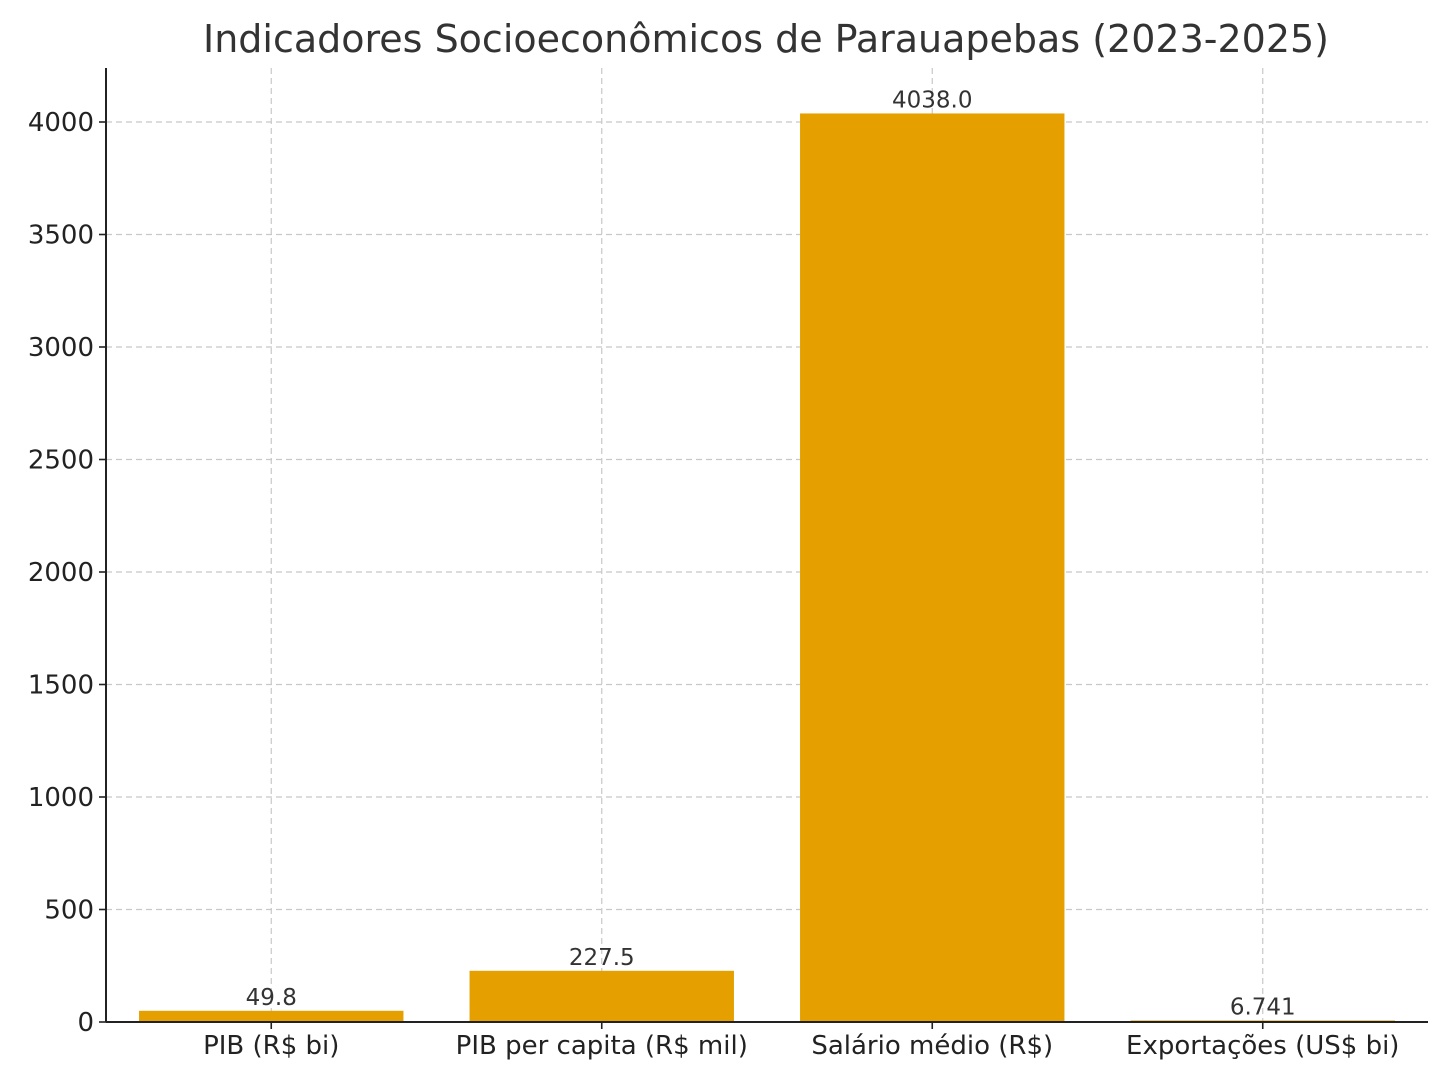 The image size is (1445, 1080). I want to click on x-tick-label: Salário médio (R$), so click(932, 1046).